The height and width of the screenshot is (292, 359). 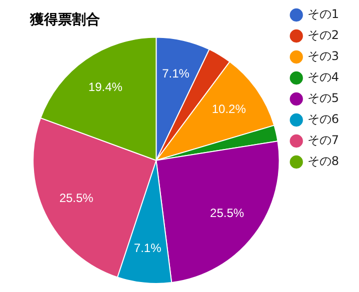 What do you see at coordinates (229, 109) in the screenshot?
I see `data-label: 10.2%` at bounding box center [229, 109].